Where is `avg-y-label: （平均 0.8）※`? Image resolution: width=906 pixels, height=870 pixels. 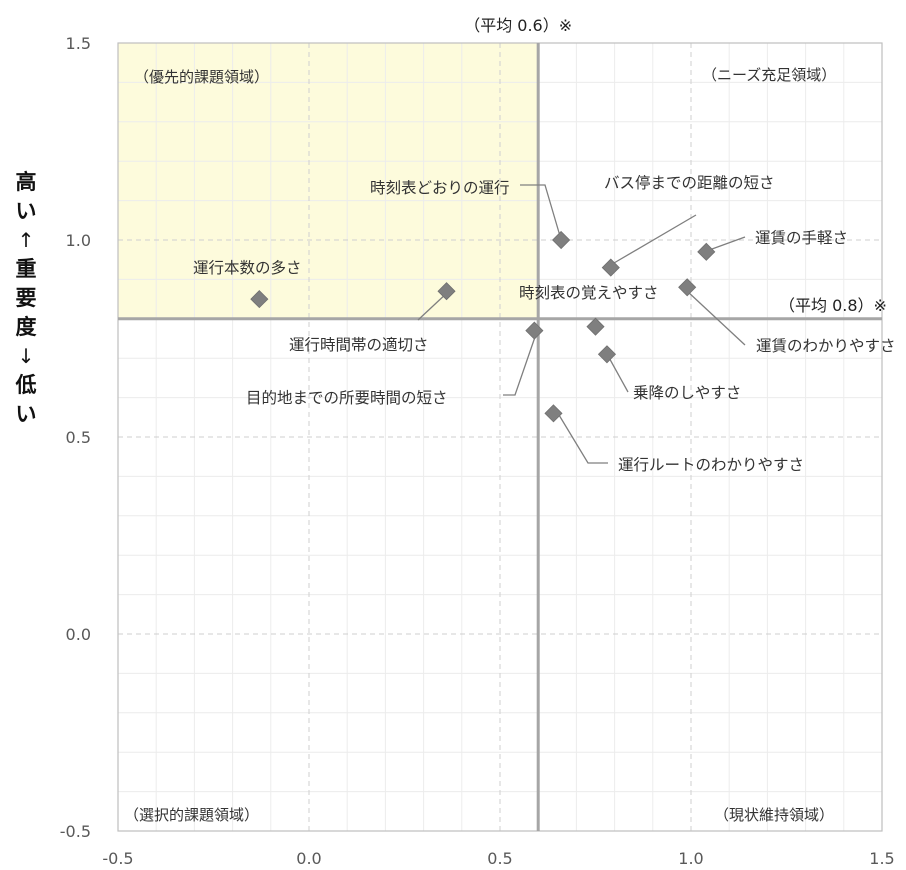 avg-y-label: （平均 0.8）※ is located at coordinates (833, 305).